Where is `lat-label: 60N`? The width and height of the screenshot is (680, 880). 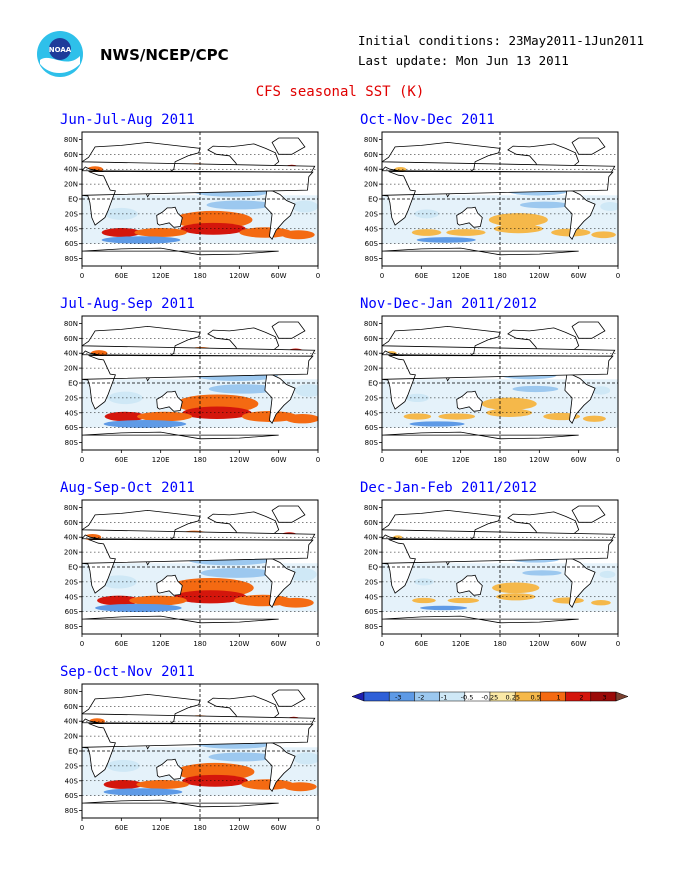 lat-label: 60N is located at coordinates (71, 707).